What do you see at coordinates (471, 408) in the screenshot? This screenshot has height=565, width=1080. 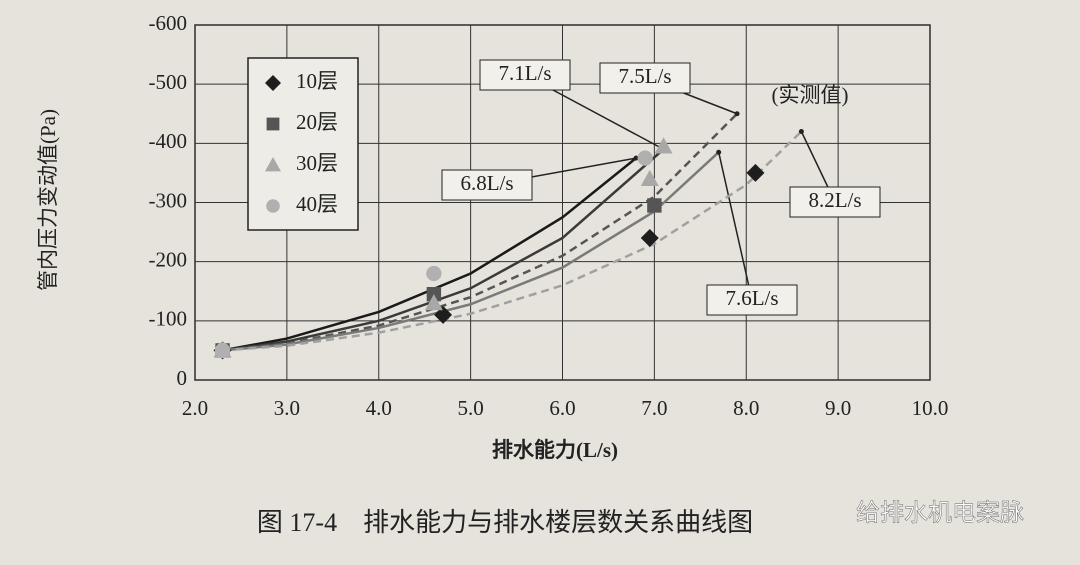 I see `x-tick-label: 5.0` at bounding box center [471, 408].